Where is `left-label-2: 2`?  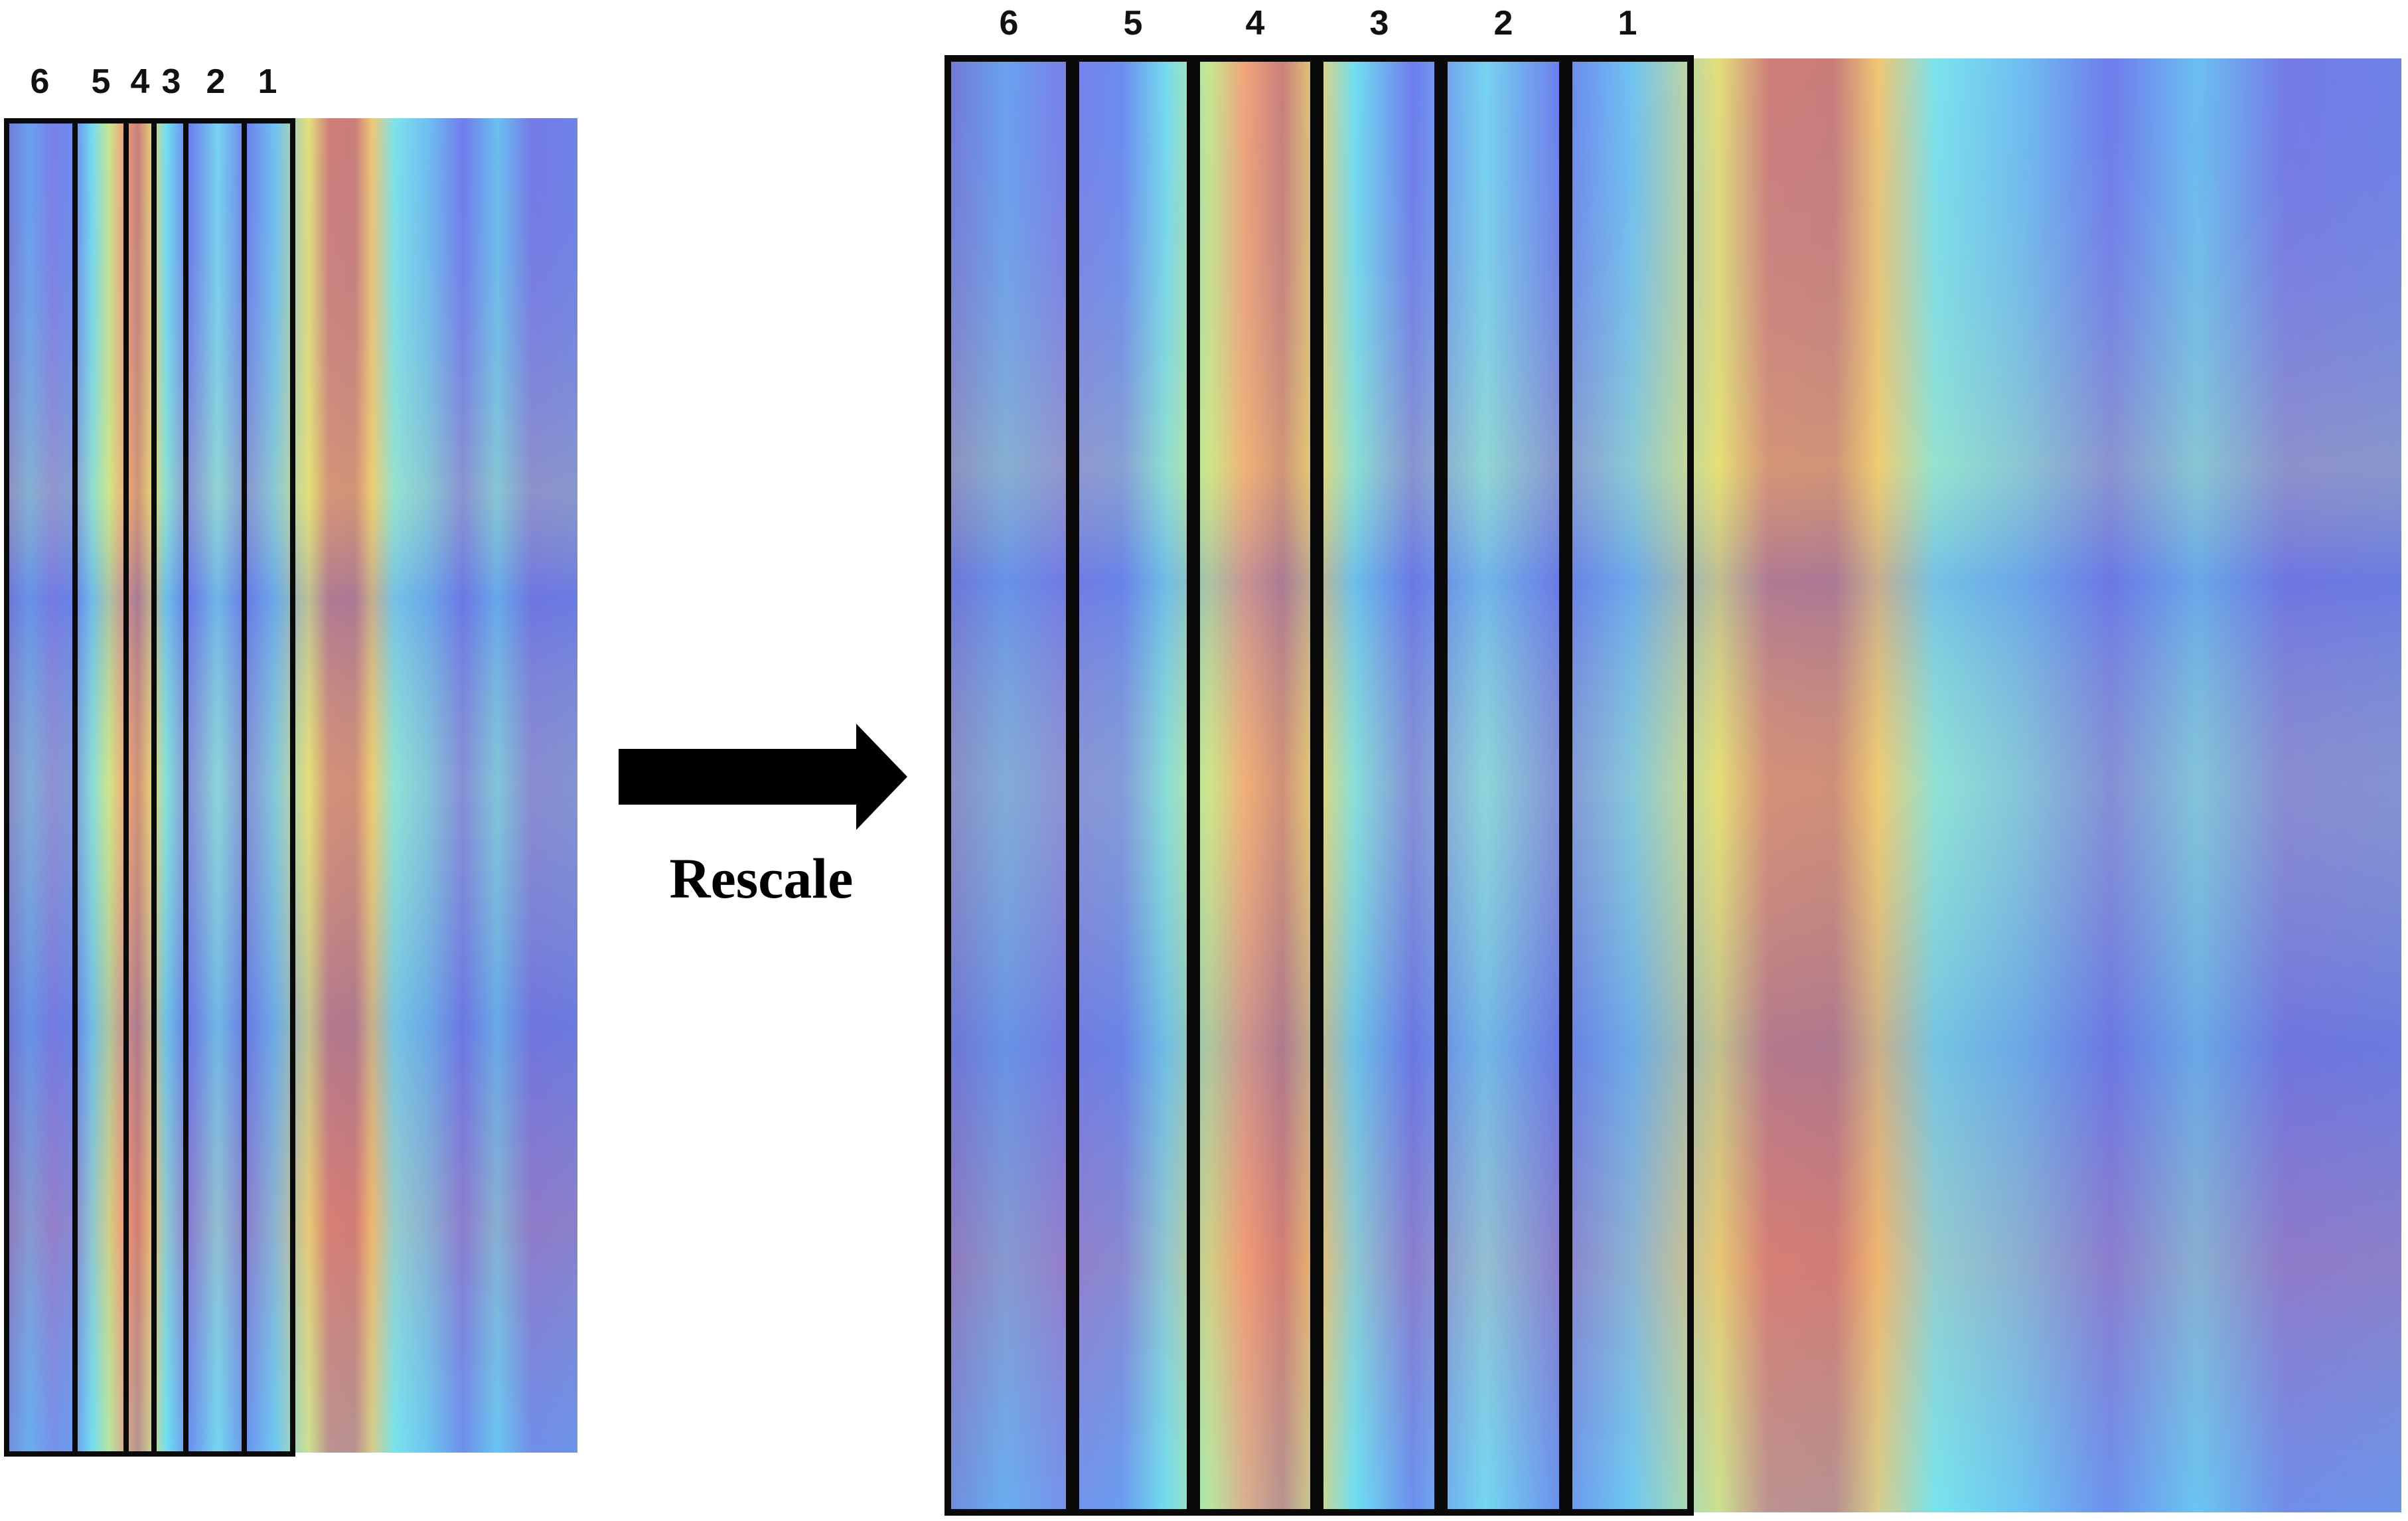
left-label-2: 2 is located at coordinates (216, 81).